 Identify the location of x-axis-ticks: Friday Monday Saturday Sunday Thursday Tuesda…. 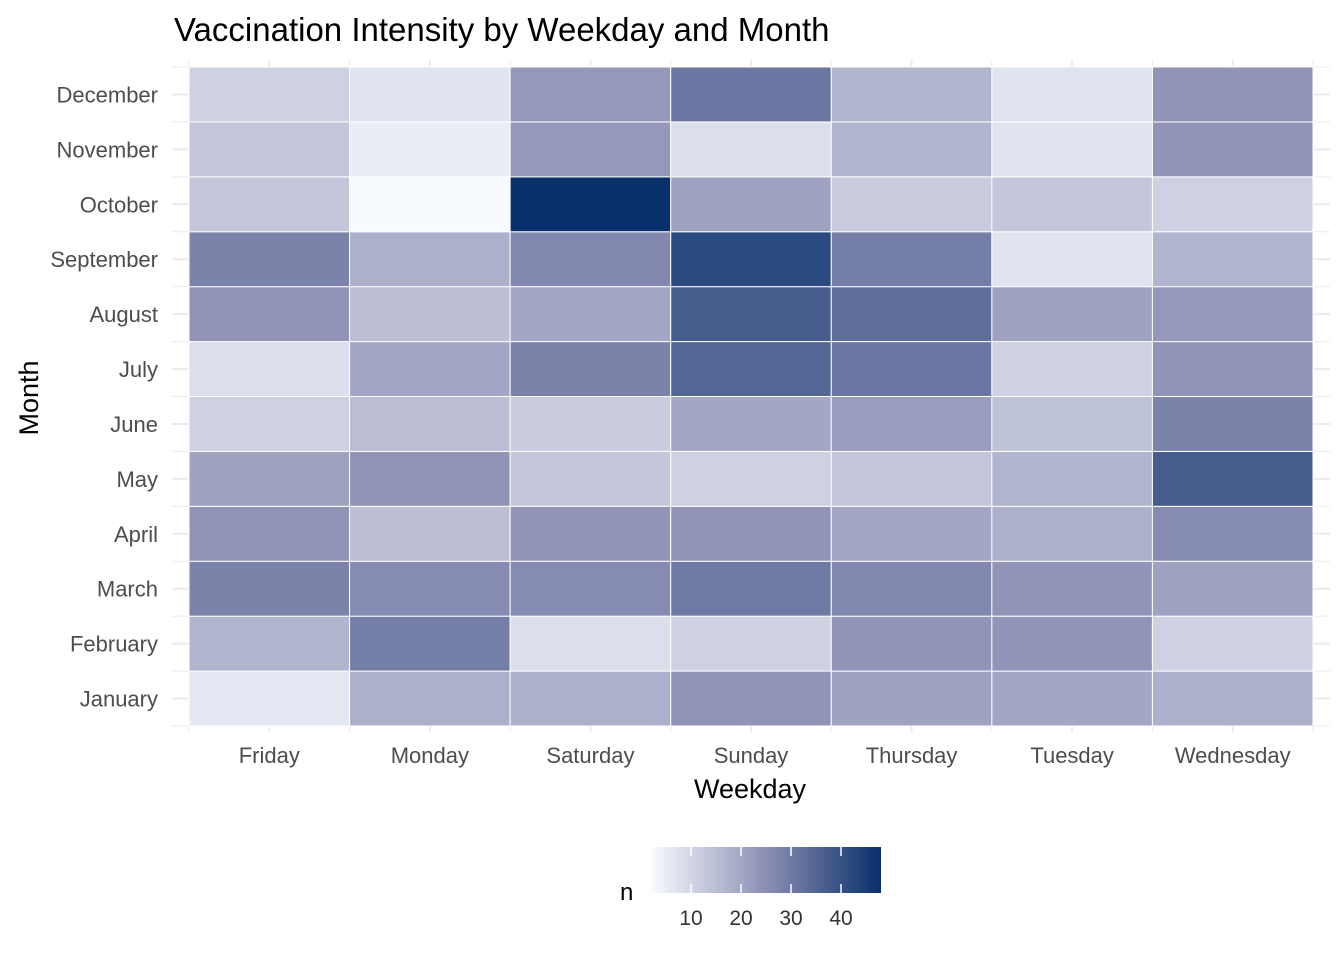
(765, 755).